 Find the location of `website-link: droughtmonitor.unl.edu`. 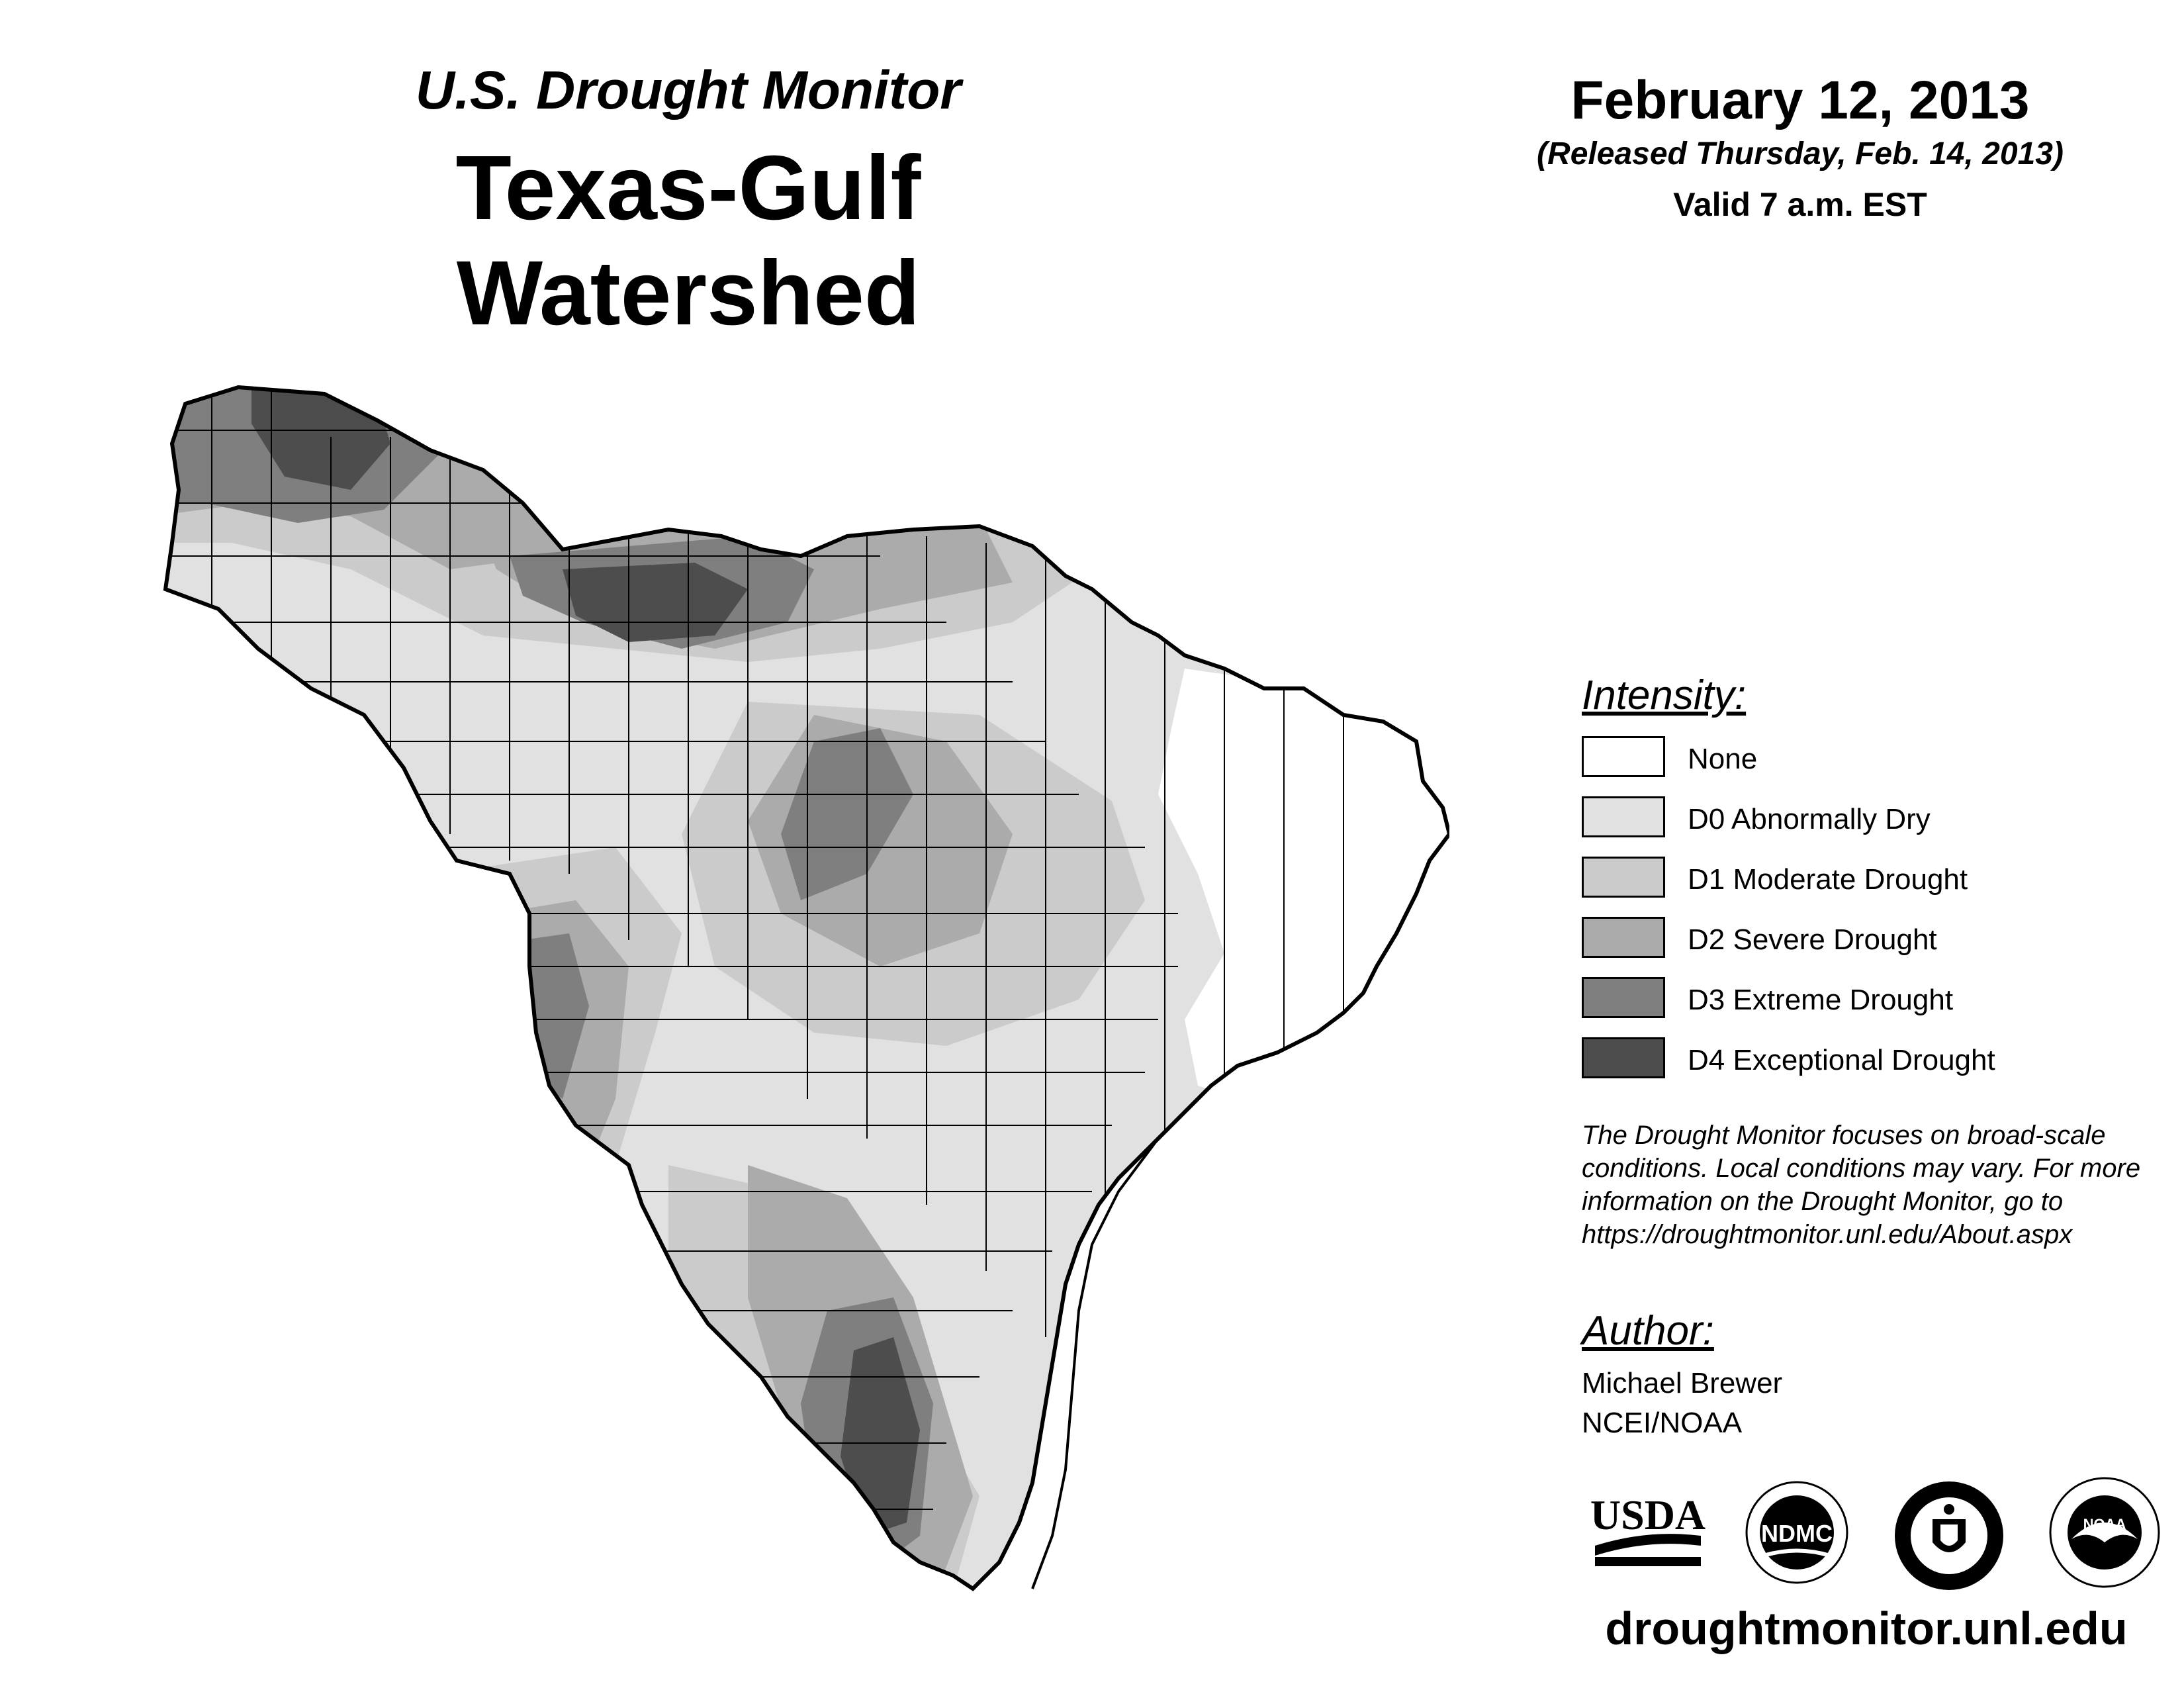

website-link: droughtmonitor.unl.edu is located at coordinates (1866, 1628).